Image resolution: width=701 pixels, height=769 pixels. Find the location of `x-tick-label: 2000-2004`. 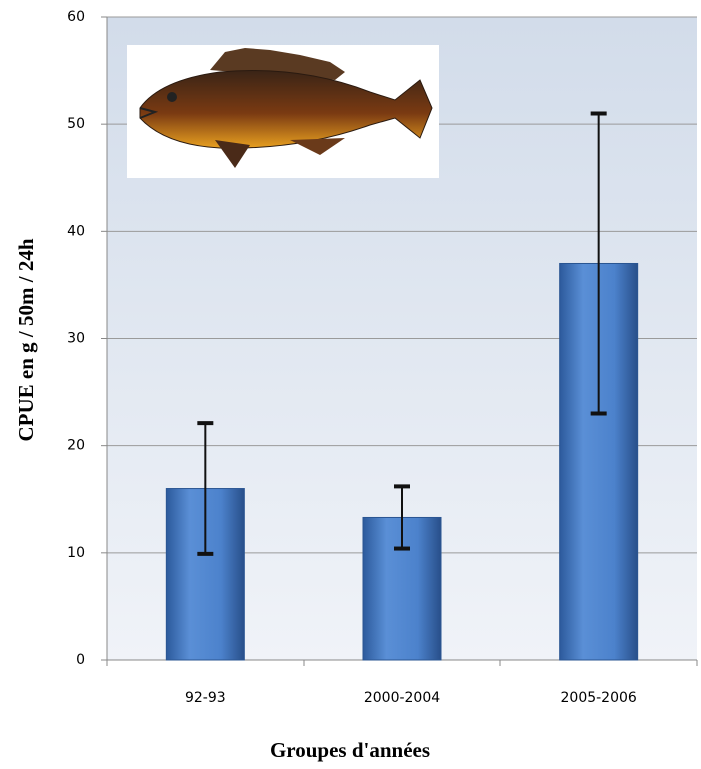

x-tick-label: 2000-2004 is located at coordinates (402, 698).